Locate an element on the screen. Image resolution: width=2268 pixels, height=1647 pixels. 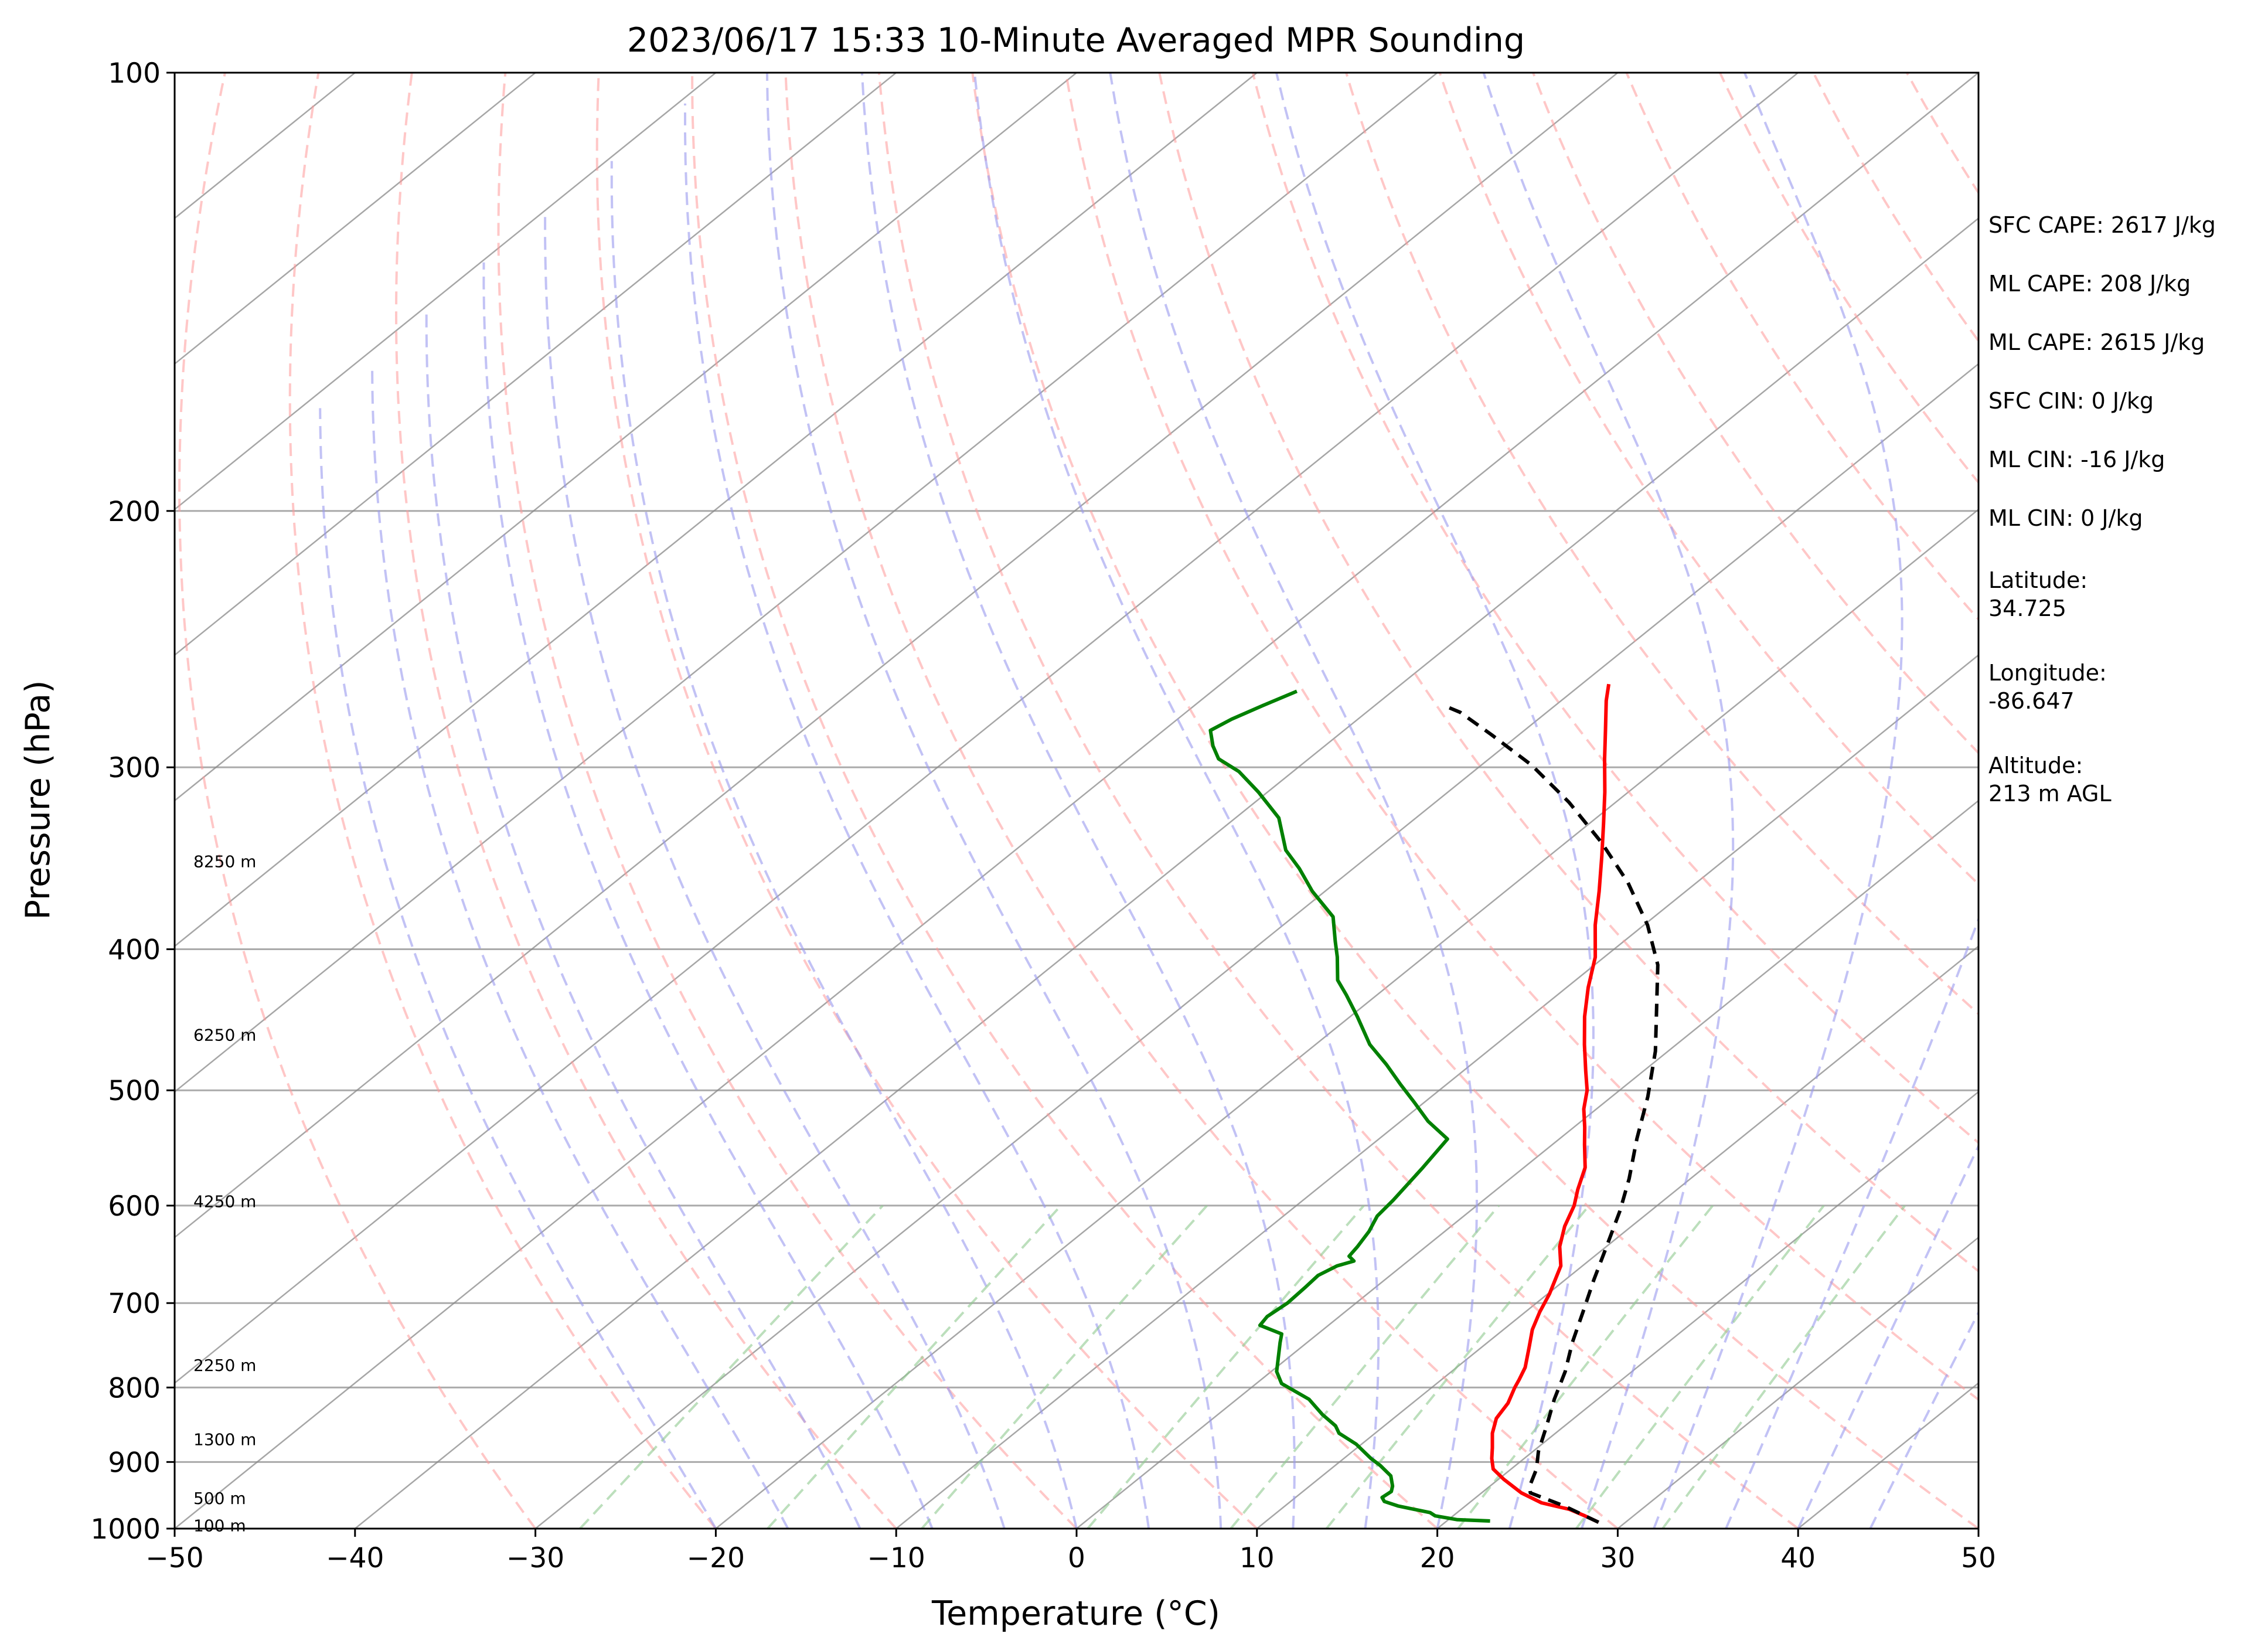
parcel-profile-line is located at coordinates (1551, 1113).